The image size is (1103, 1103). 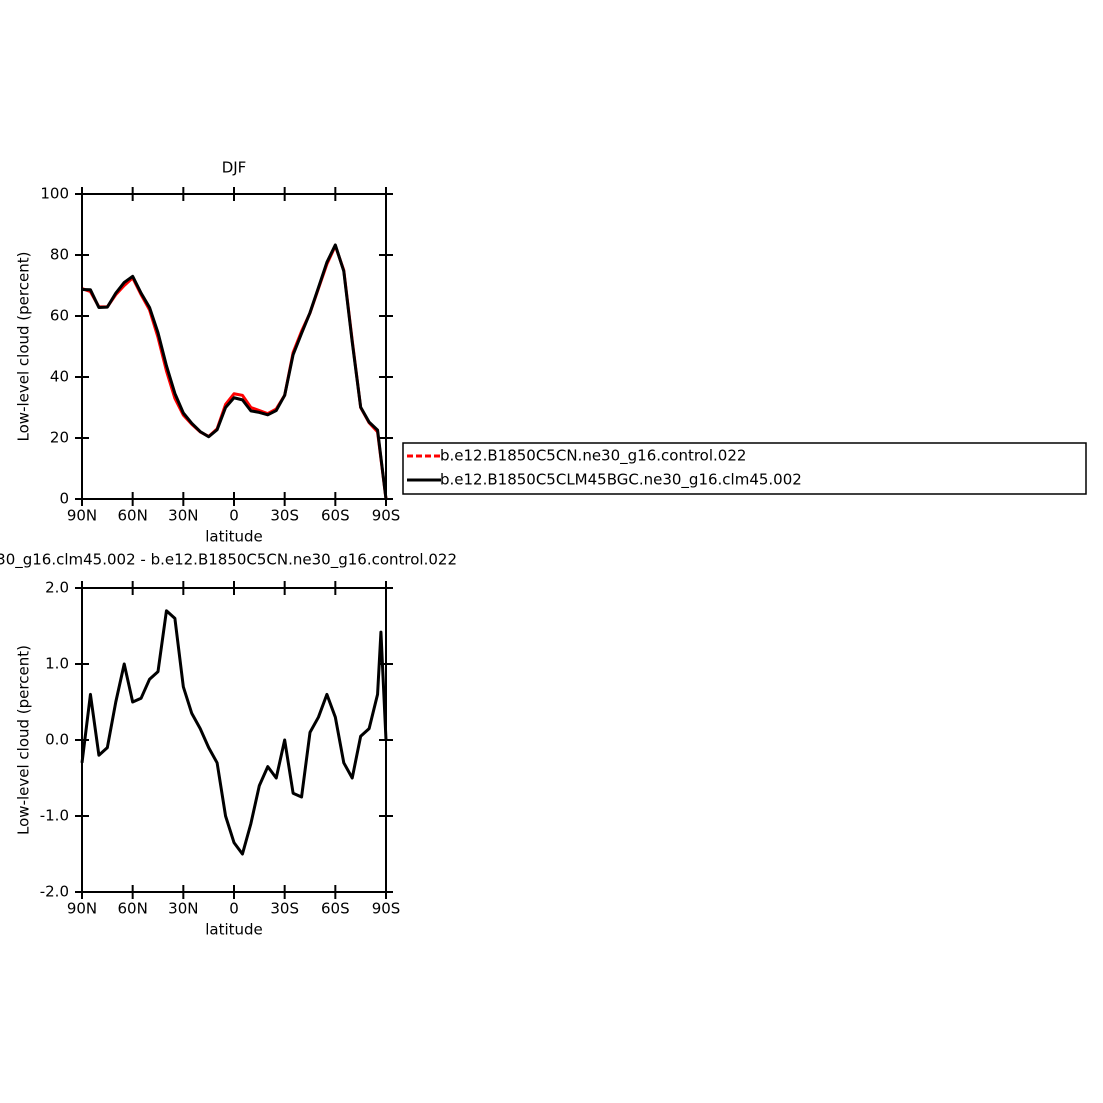 I want to click on y-tick-label: 0.0, so click(x=57, y=740).